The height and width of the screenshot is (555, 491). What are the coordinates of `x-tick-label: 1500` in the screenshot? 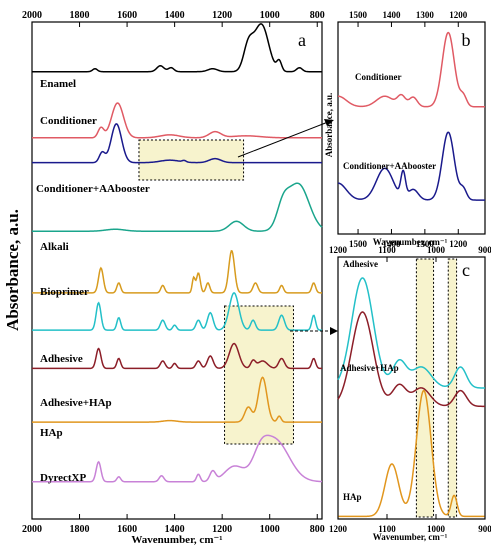 It's located at (358, 244).